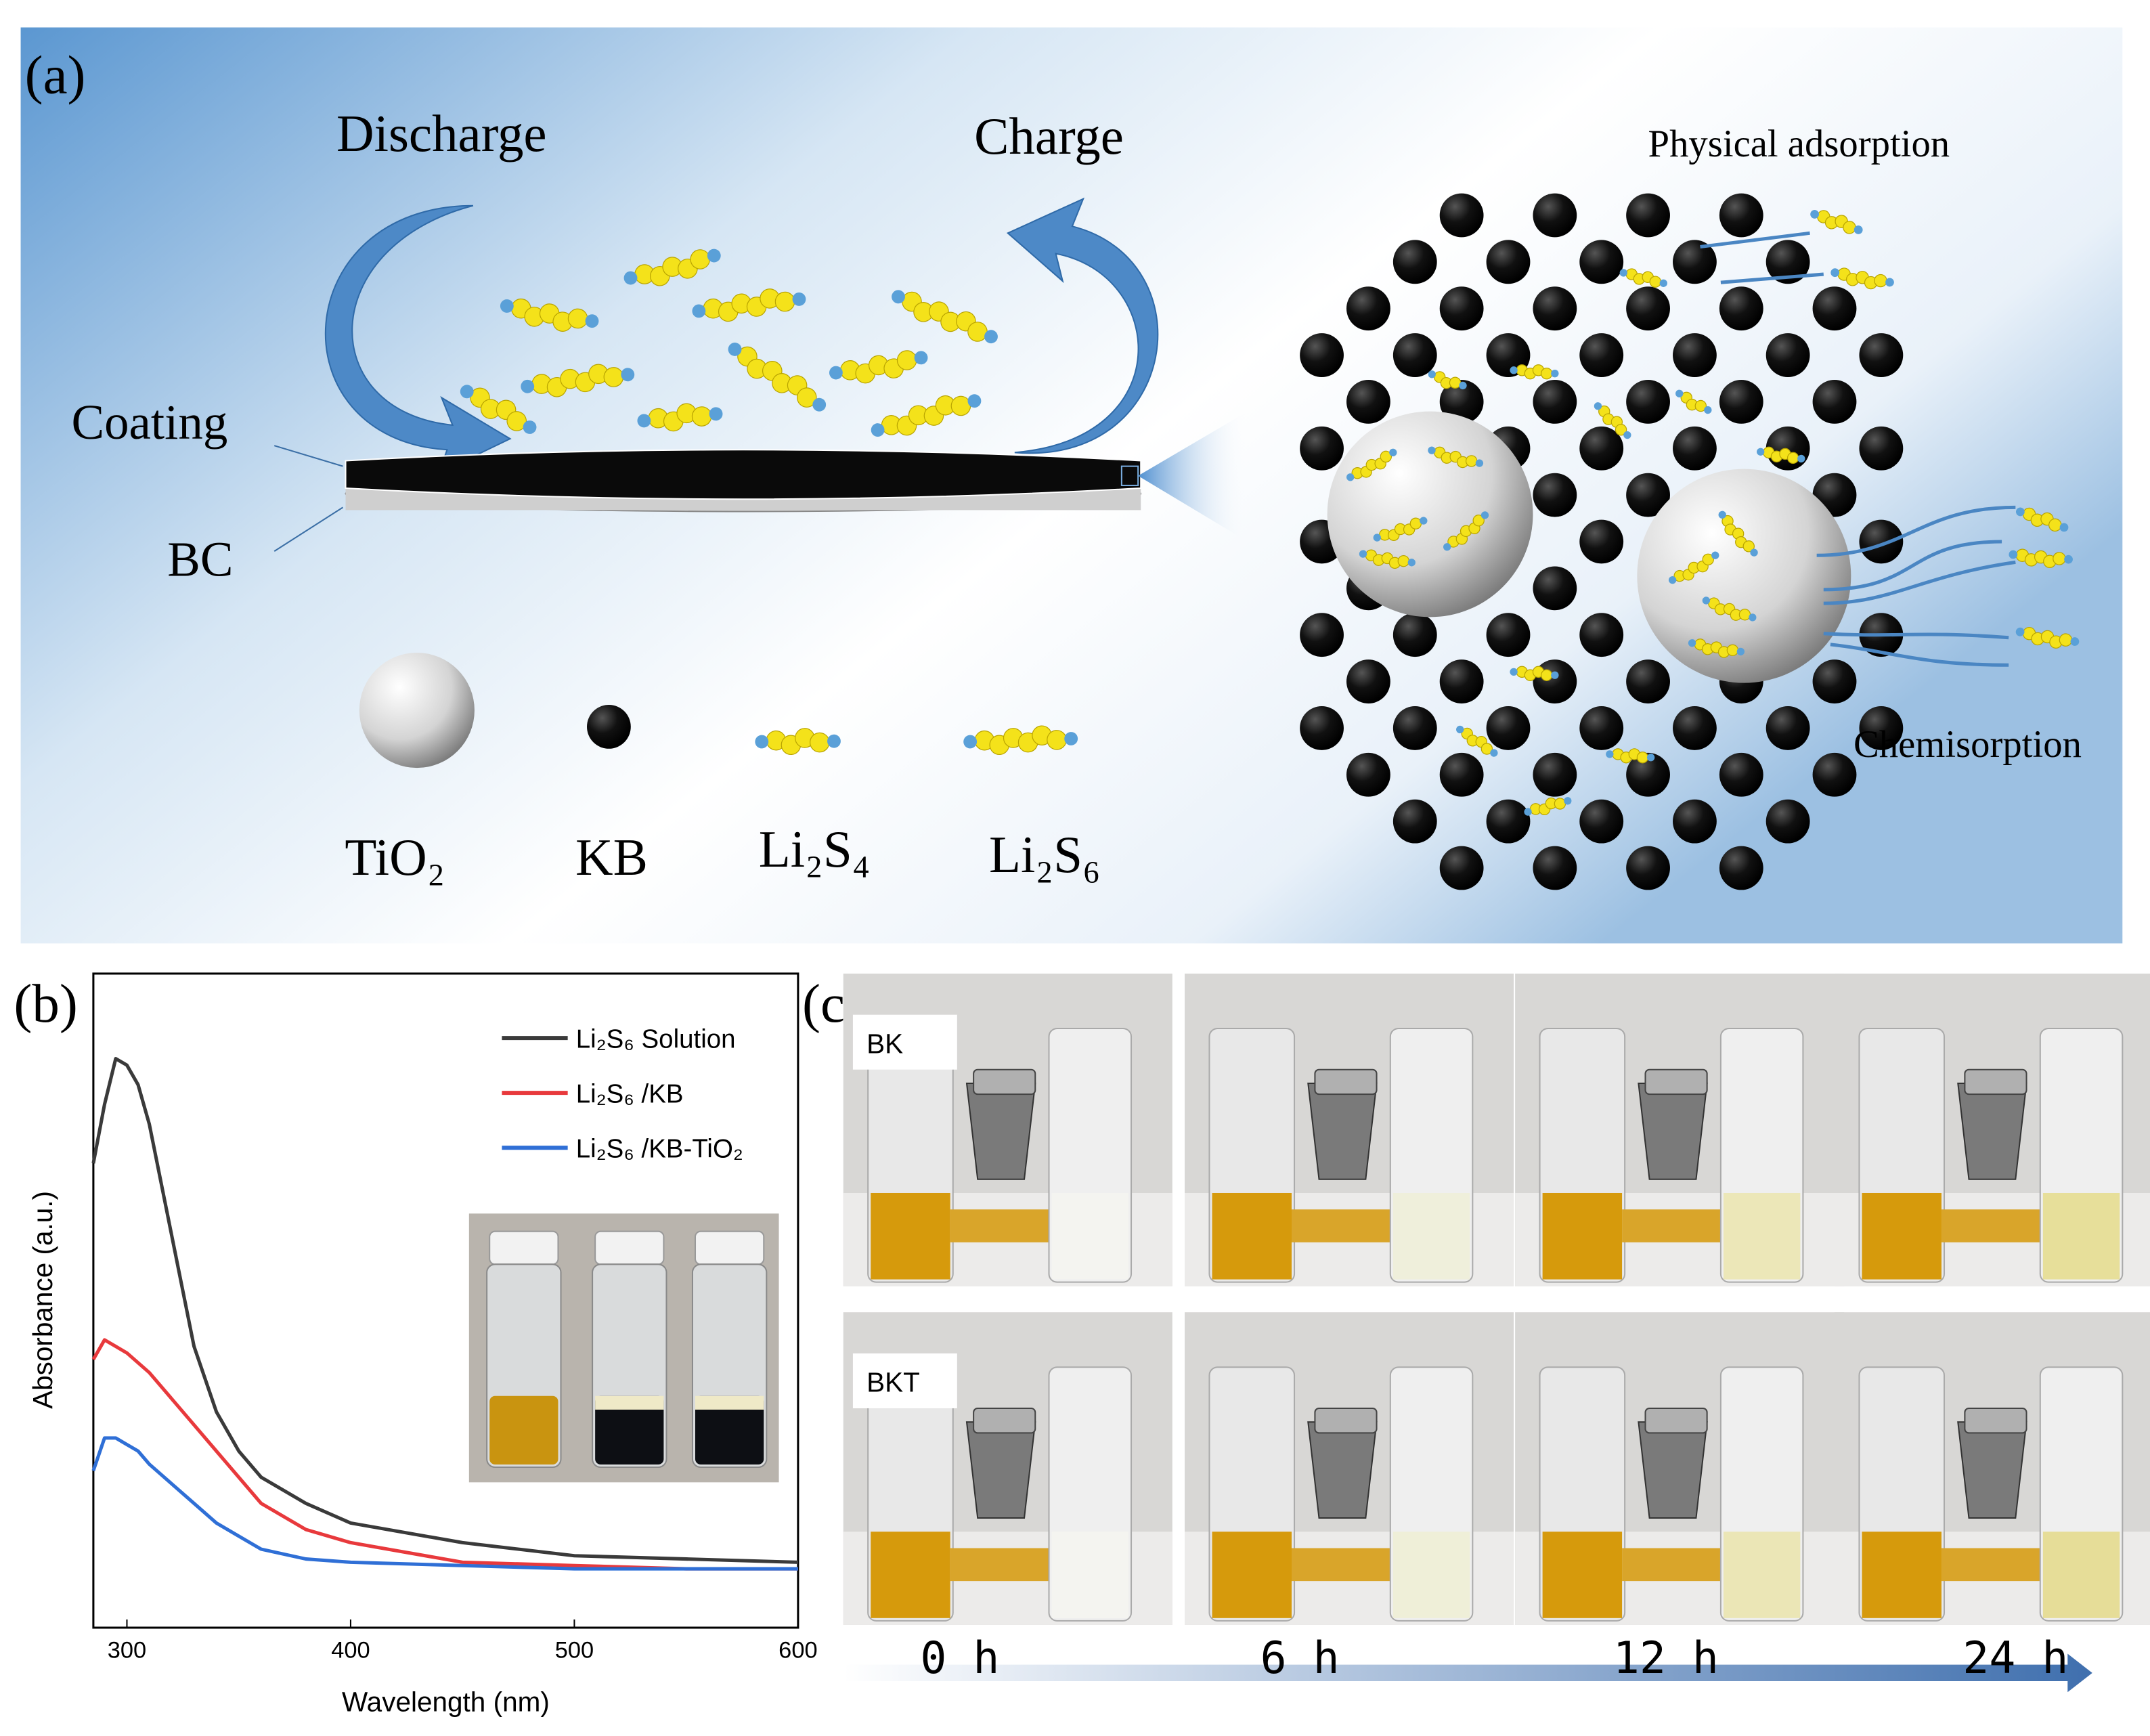  I want to click on vial-liquid, so click(729, 1429).